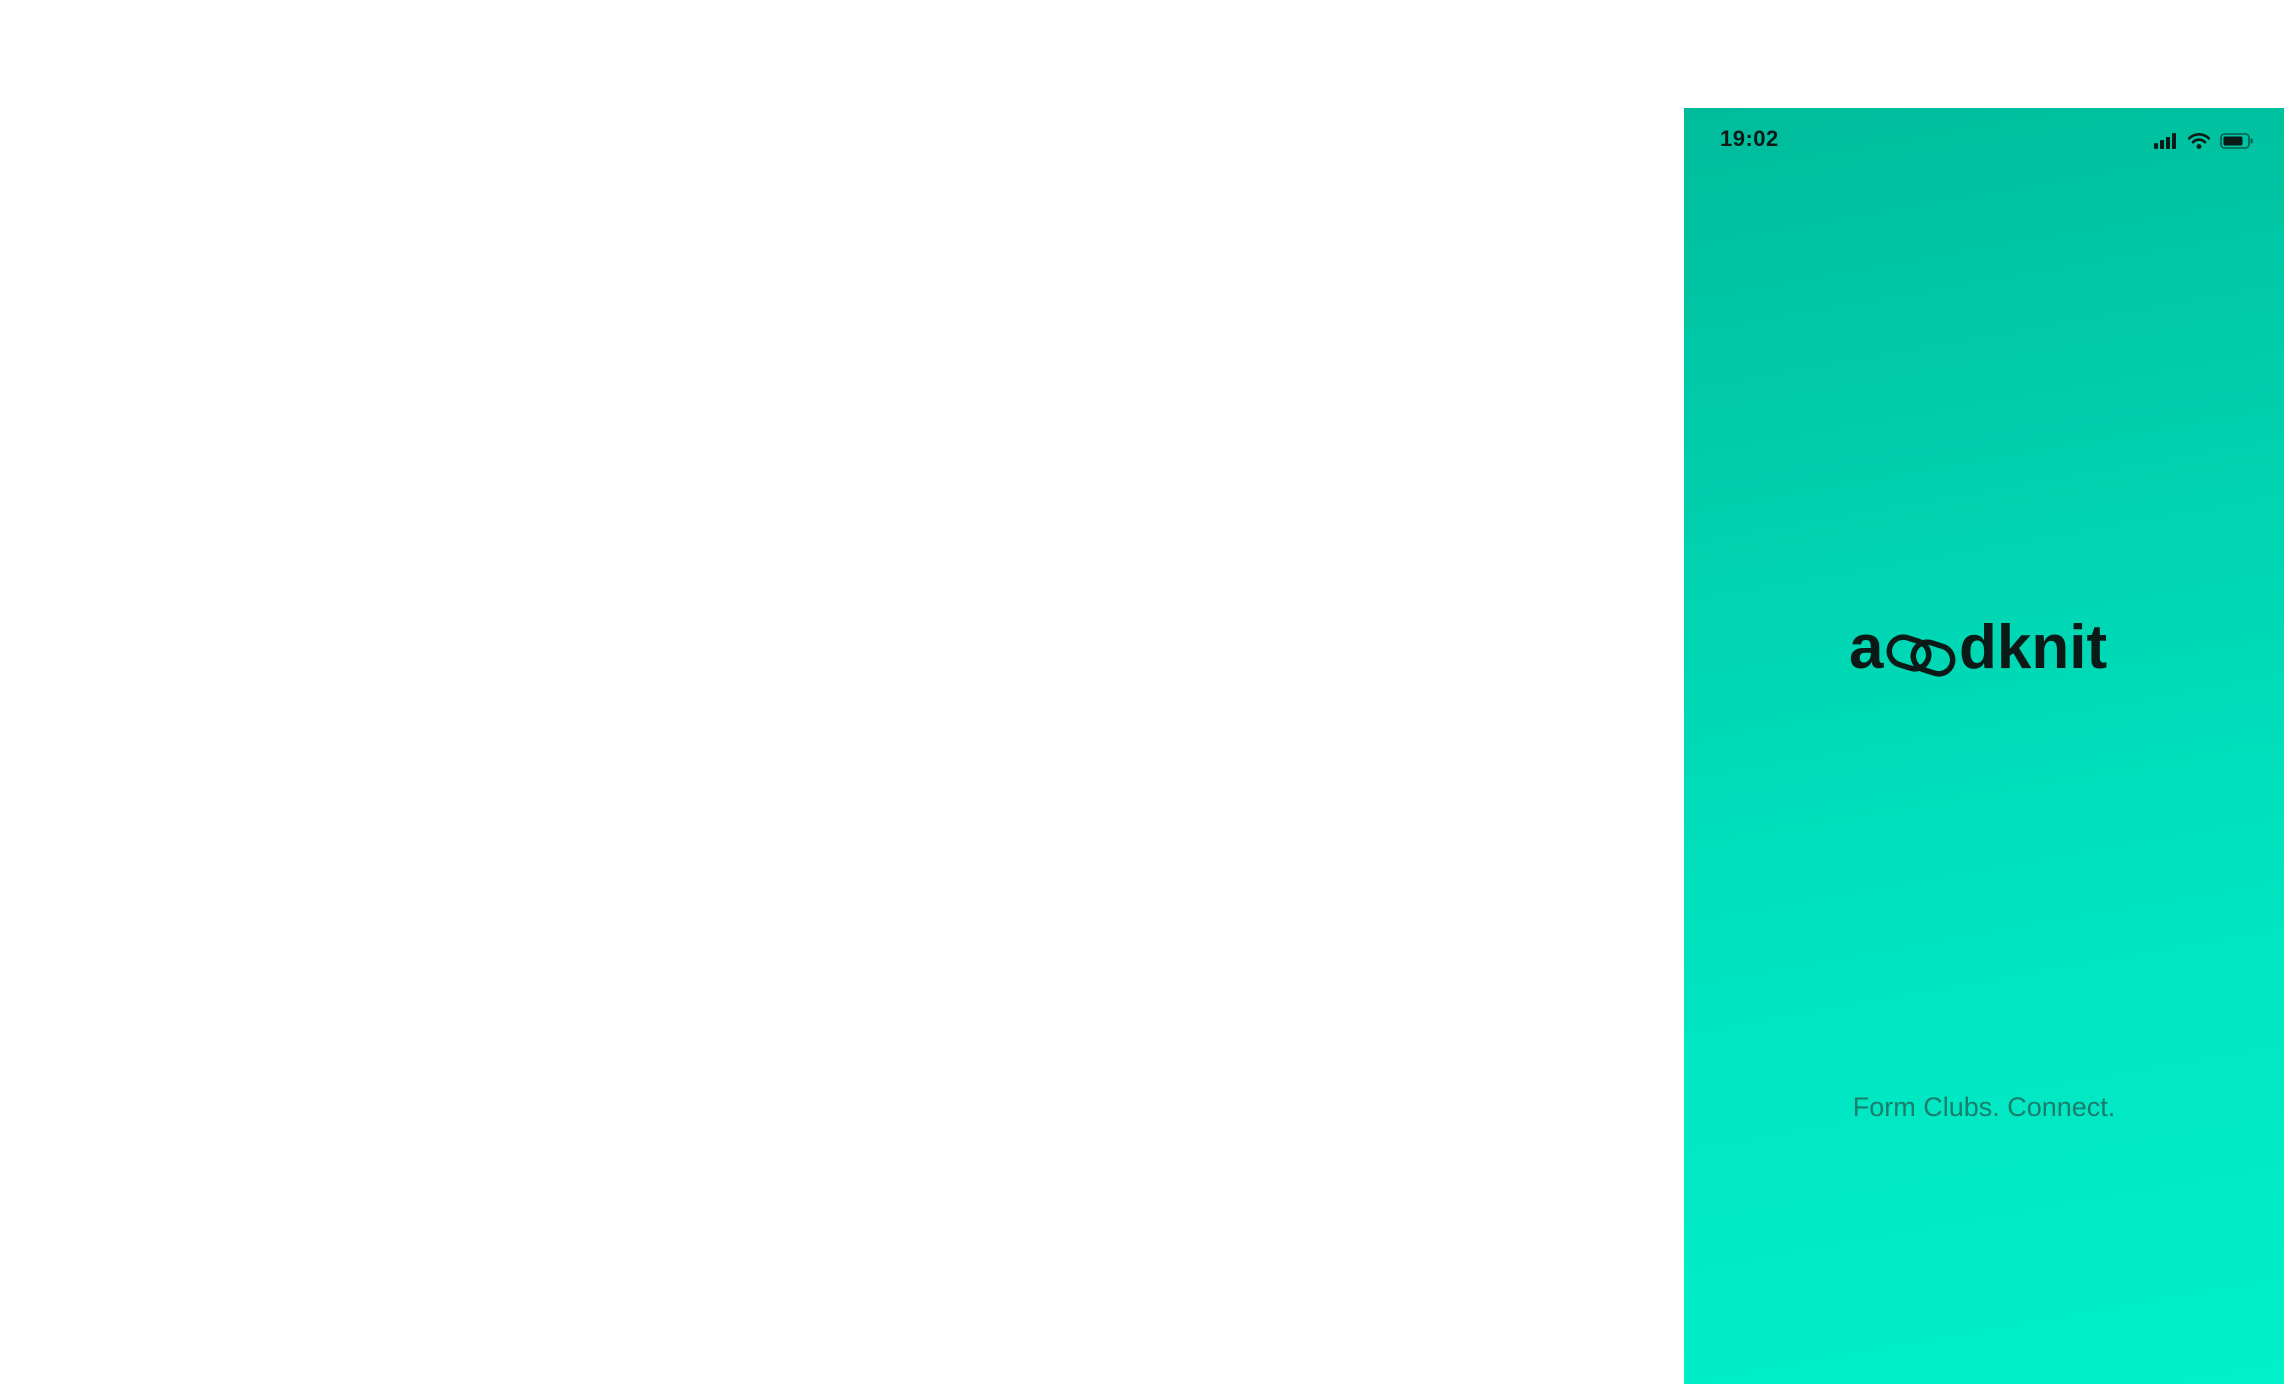  What do you see at coordinates (1866, 650) in the screenshot?
I see `svg-text: a` at bounding box center [1866, 650].